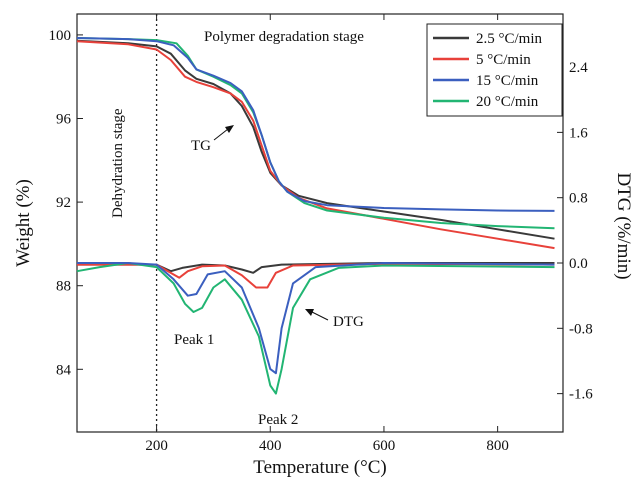 The width and height of the screenshot is (633, 487). I want to click on y-axis-left-title: Weight (%), so click(23, 223).